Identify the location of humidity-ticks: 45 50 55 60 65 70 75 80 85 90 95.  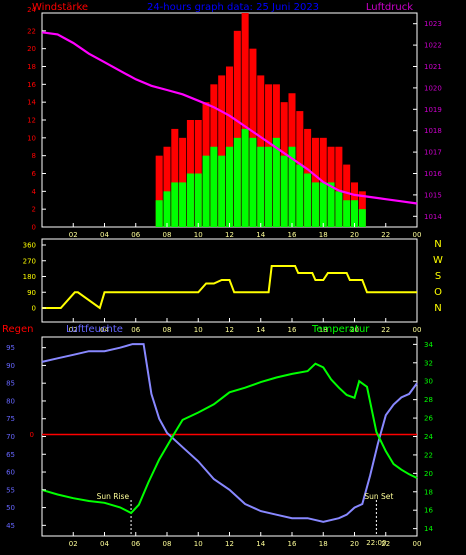
(26, 437).